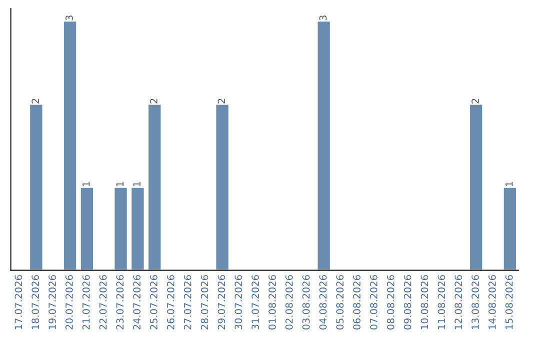 The height and width of the screenshot is (340, 540). I want to click on x-tick-label: 30.07.2026, so click(238, 302).